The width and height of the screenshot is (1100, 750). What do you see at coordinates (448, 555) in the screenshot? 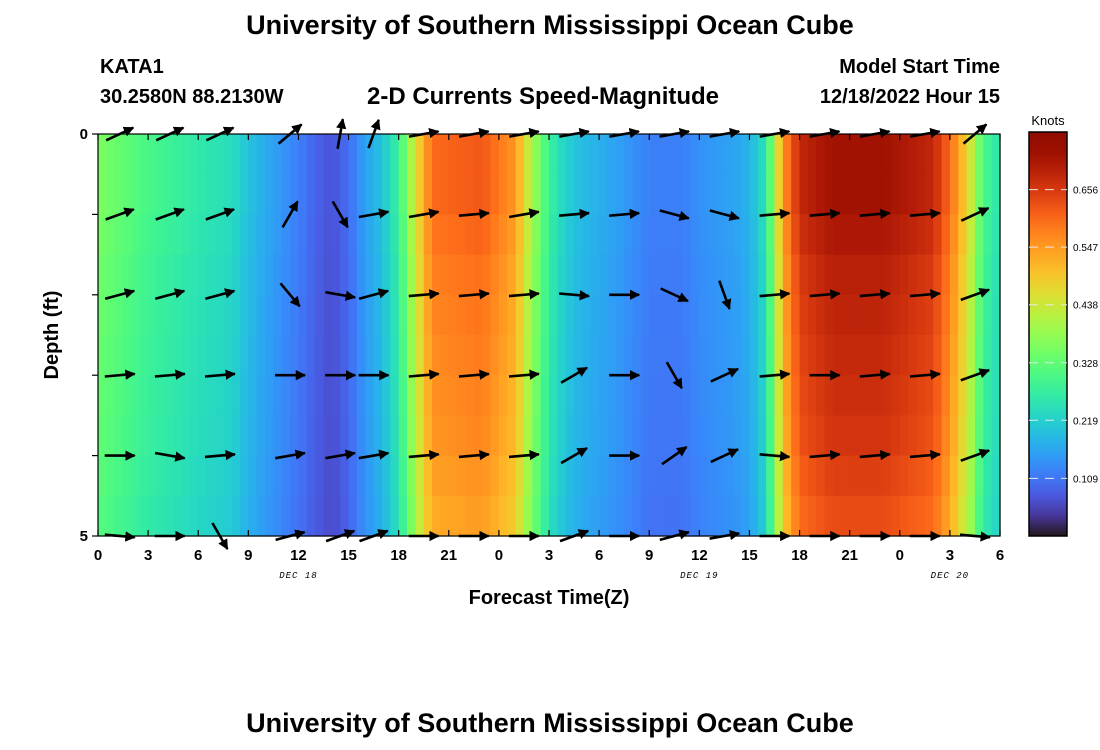
I see `x-tick-label: 21` at bounding box center [448, 555].